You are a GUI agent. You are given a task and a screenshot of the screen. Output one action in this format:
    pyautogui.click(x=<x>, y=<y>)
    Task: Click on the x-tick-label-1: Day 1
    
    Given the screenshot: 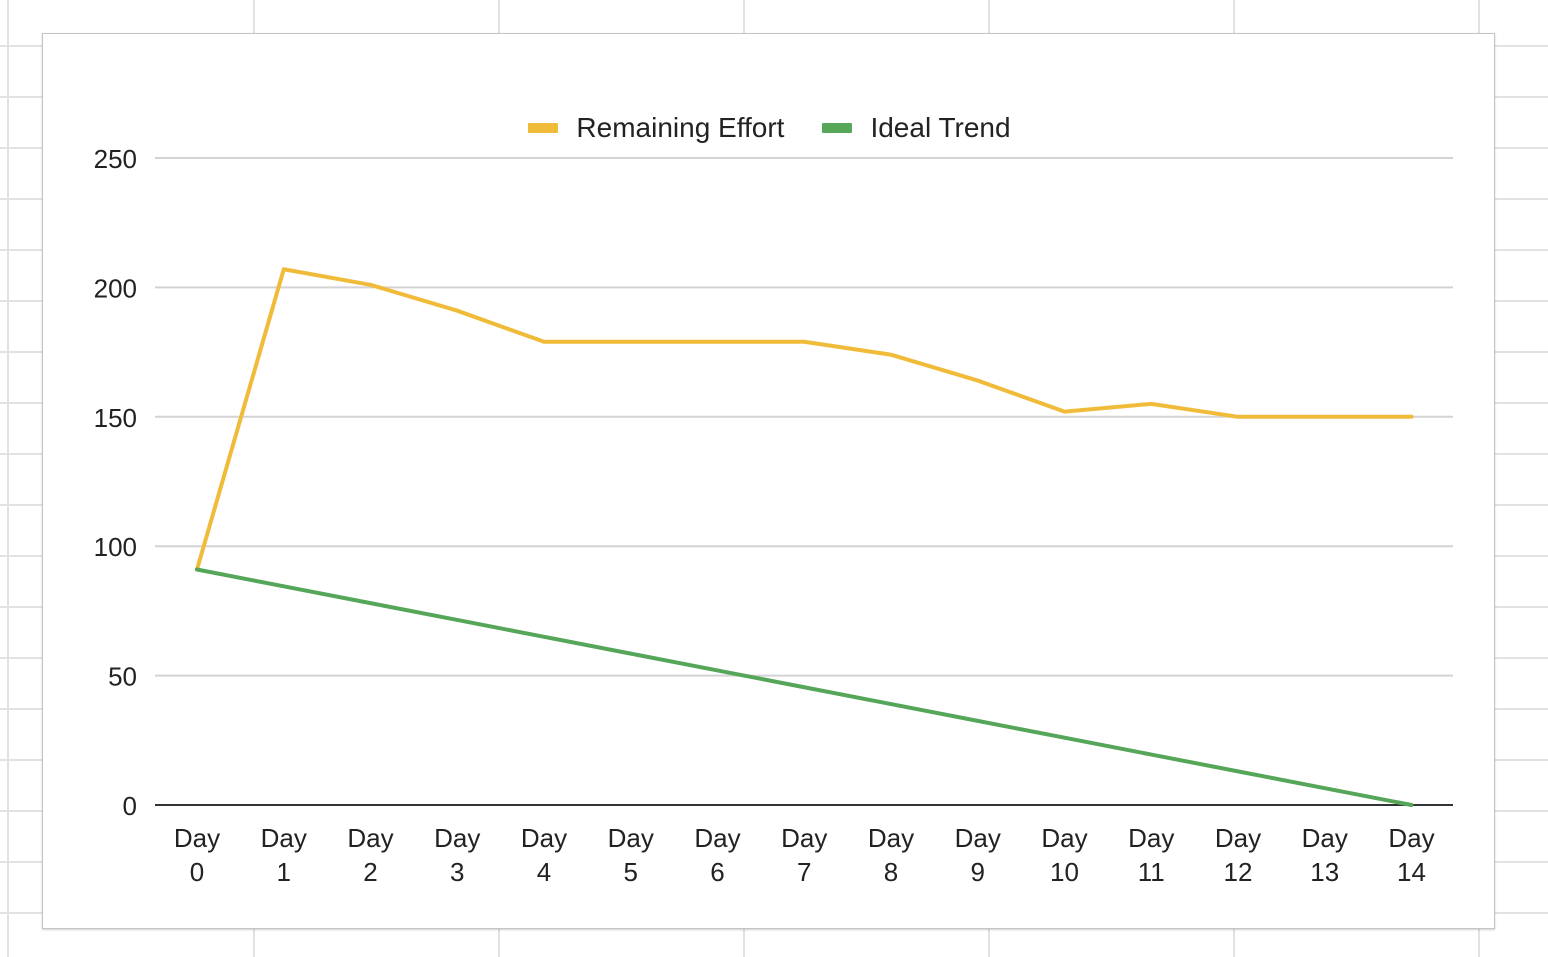 What is the action you would take?
    pyautogui.click(x=284, y=855)
    